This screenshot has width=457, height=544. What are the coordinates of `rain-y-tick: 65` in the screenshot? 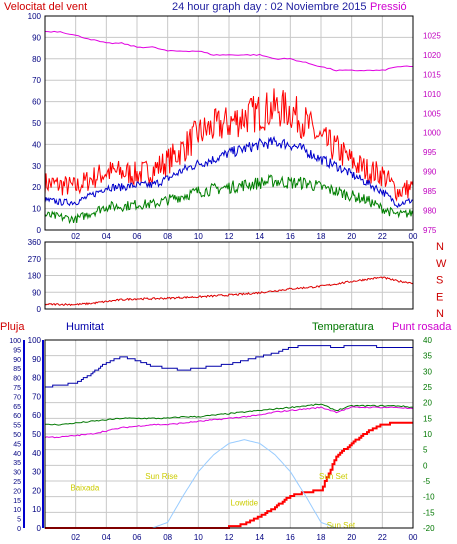 It's located at (17, 407).